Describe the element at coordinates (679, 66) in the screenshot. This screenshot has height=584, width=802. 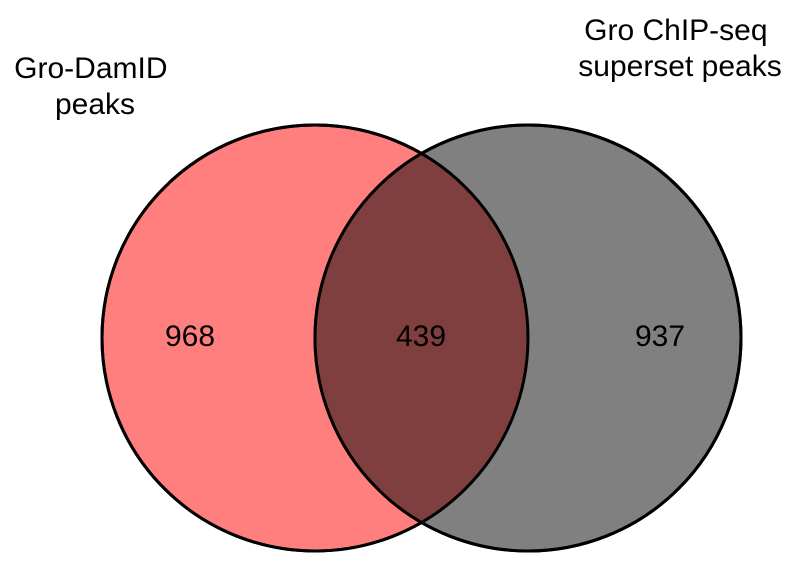
I see `gro-chipseq-label-line-2: superset peaks` at that location.